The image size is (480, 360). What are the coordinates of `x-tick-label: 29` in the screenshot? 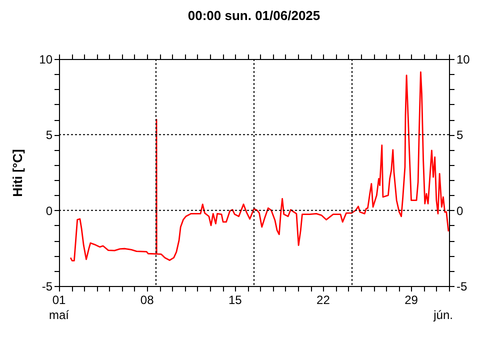 It's located at (411, 300).